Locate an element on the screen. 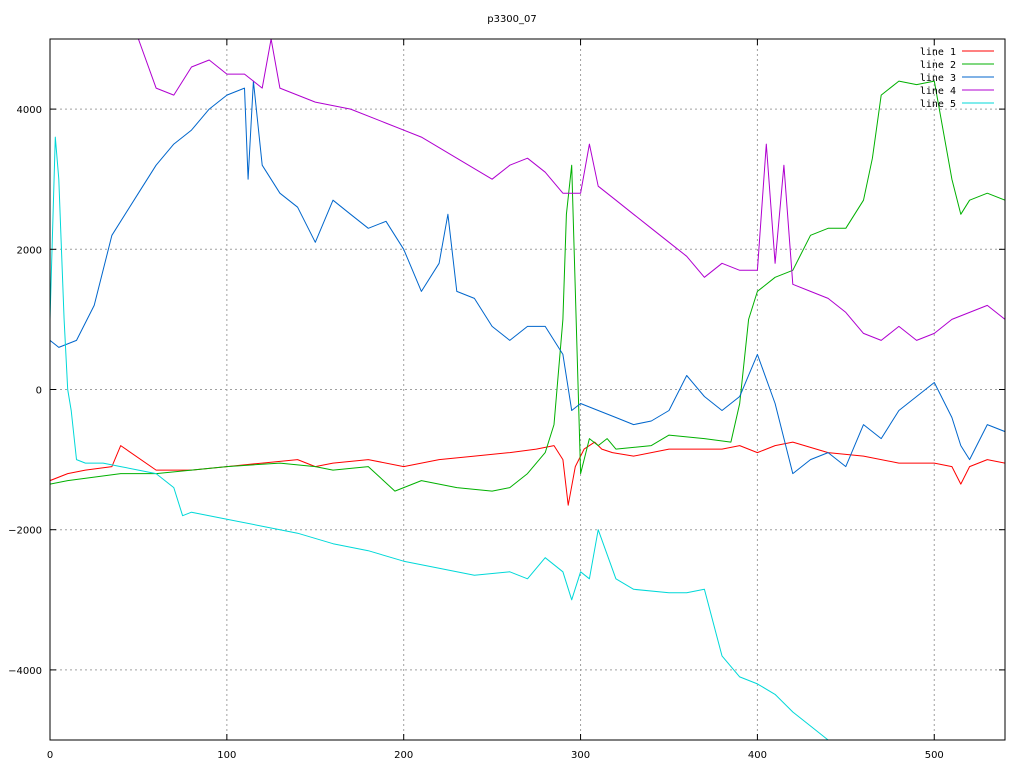 The width and height of the screenshot is (1024, 768). x-tick-label: 500 is located at coordinates (934, 755).